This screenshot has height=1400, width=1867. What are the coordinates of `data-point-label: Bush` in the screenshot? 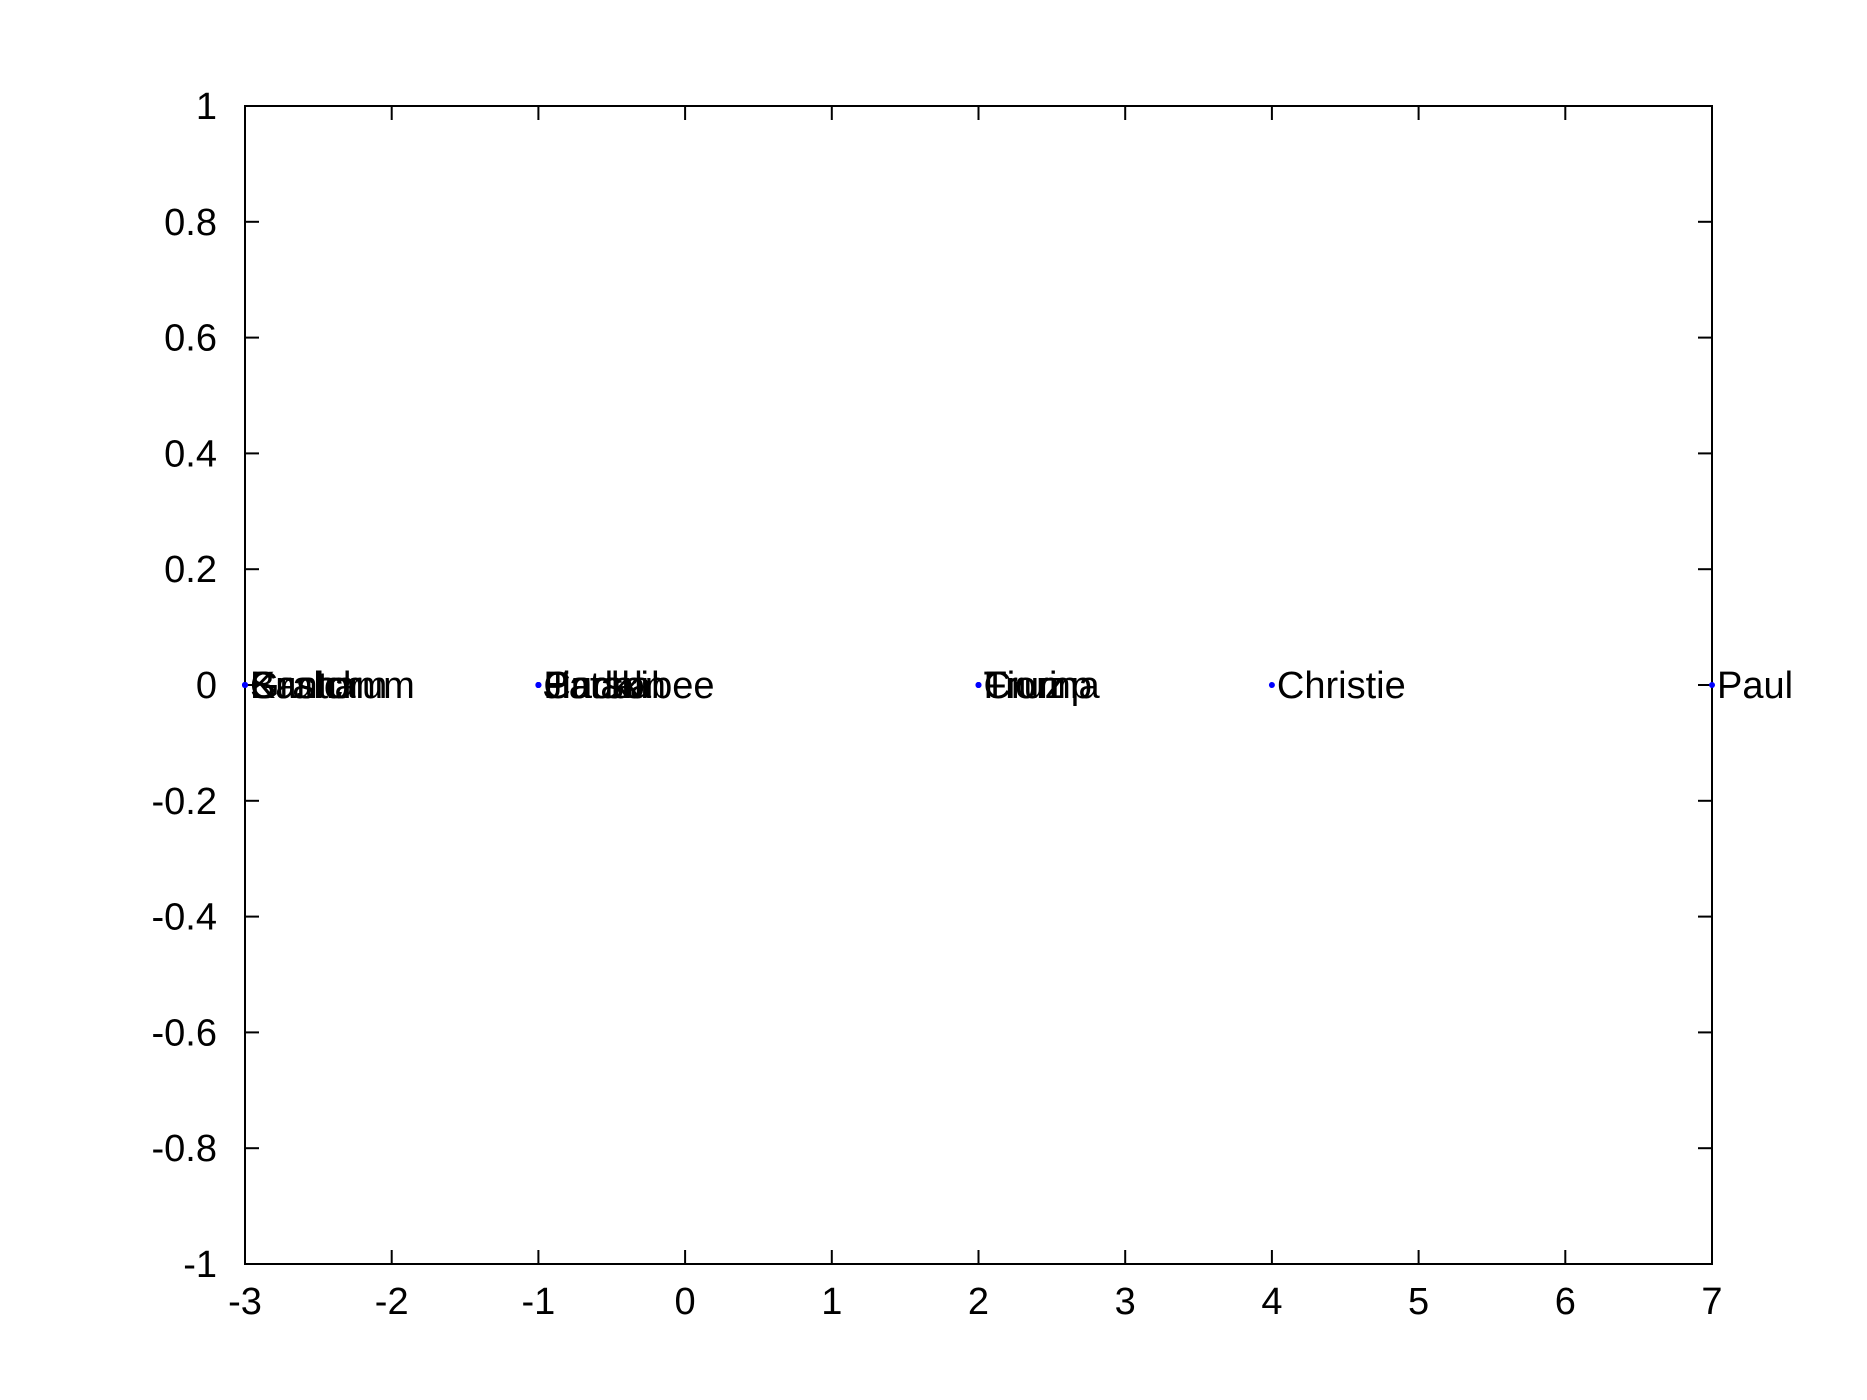 It's located at (293, 686).